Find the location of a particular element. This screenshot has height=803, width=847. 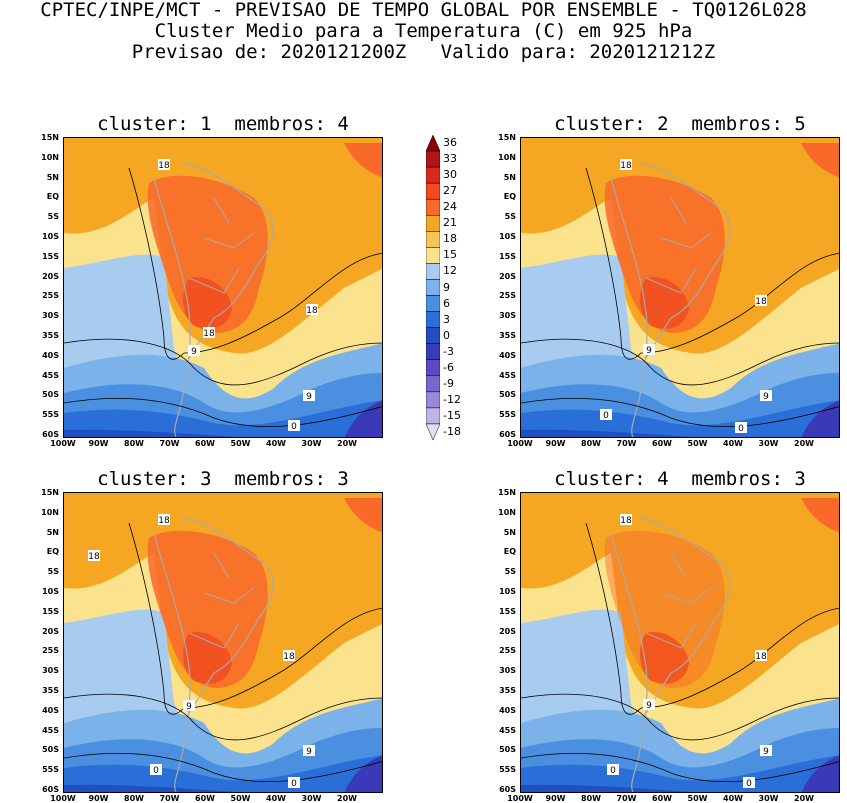

panel-4-title: cluster: 4 membros: 3 is located at coordinates (680, 479).